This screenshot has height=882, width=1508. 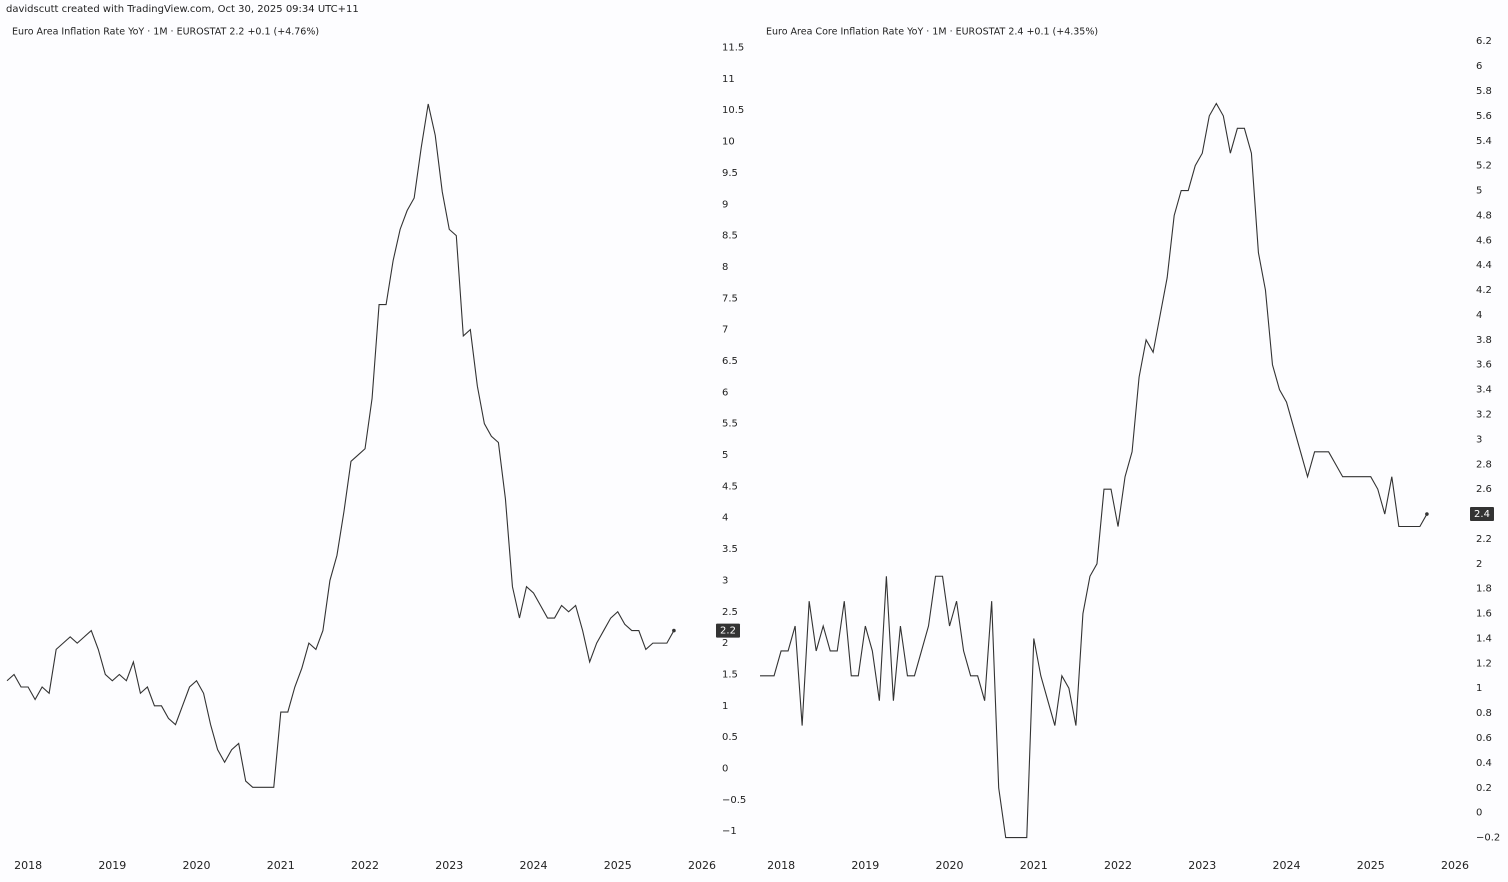 I want to click on y-tick-label: 3.6, so click(x=1484, y=365).